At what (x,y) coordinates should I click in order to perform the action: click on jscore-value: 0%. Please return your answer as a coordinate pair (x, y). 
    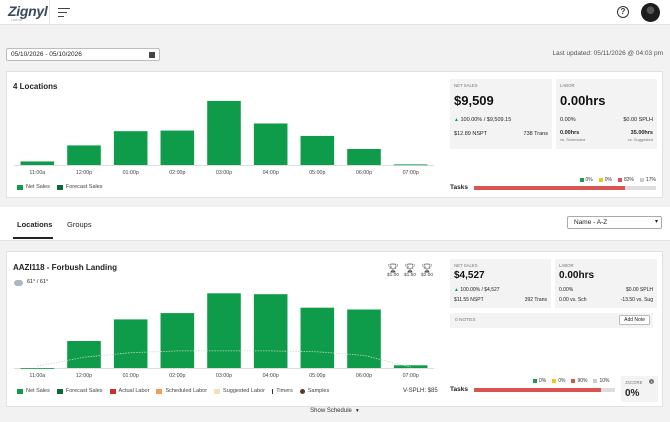
    Looking at the image, I should click on (632, 393).